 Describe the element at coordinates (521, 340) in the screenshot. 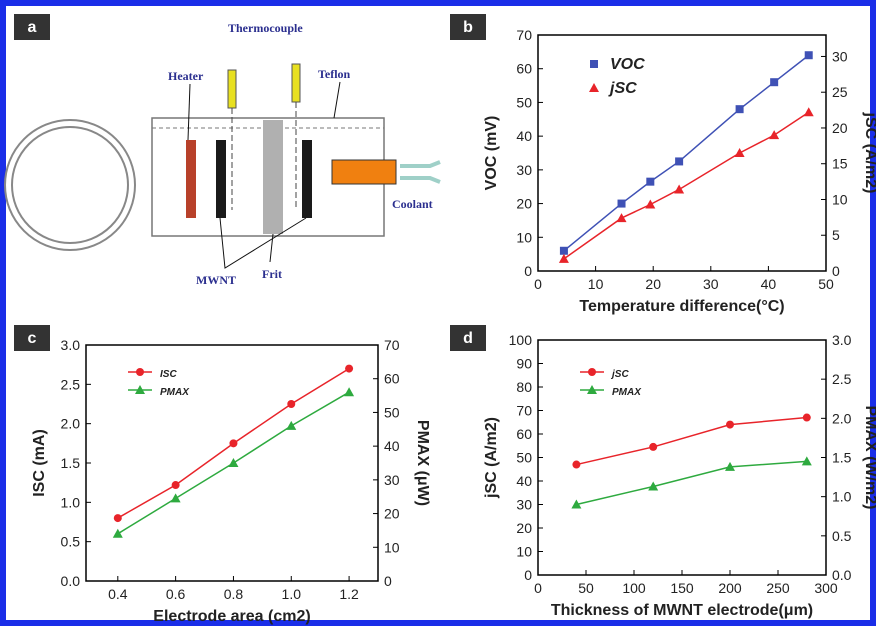

I see `y-tick-label: 100` at that location.